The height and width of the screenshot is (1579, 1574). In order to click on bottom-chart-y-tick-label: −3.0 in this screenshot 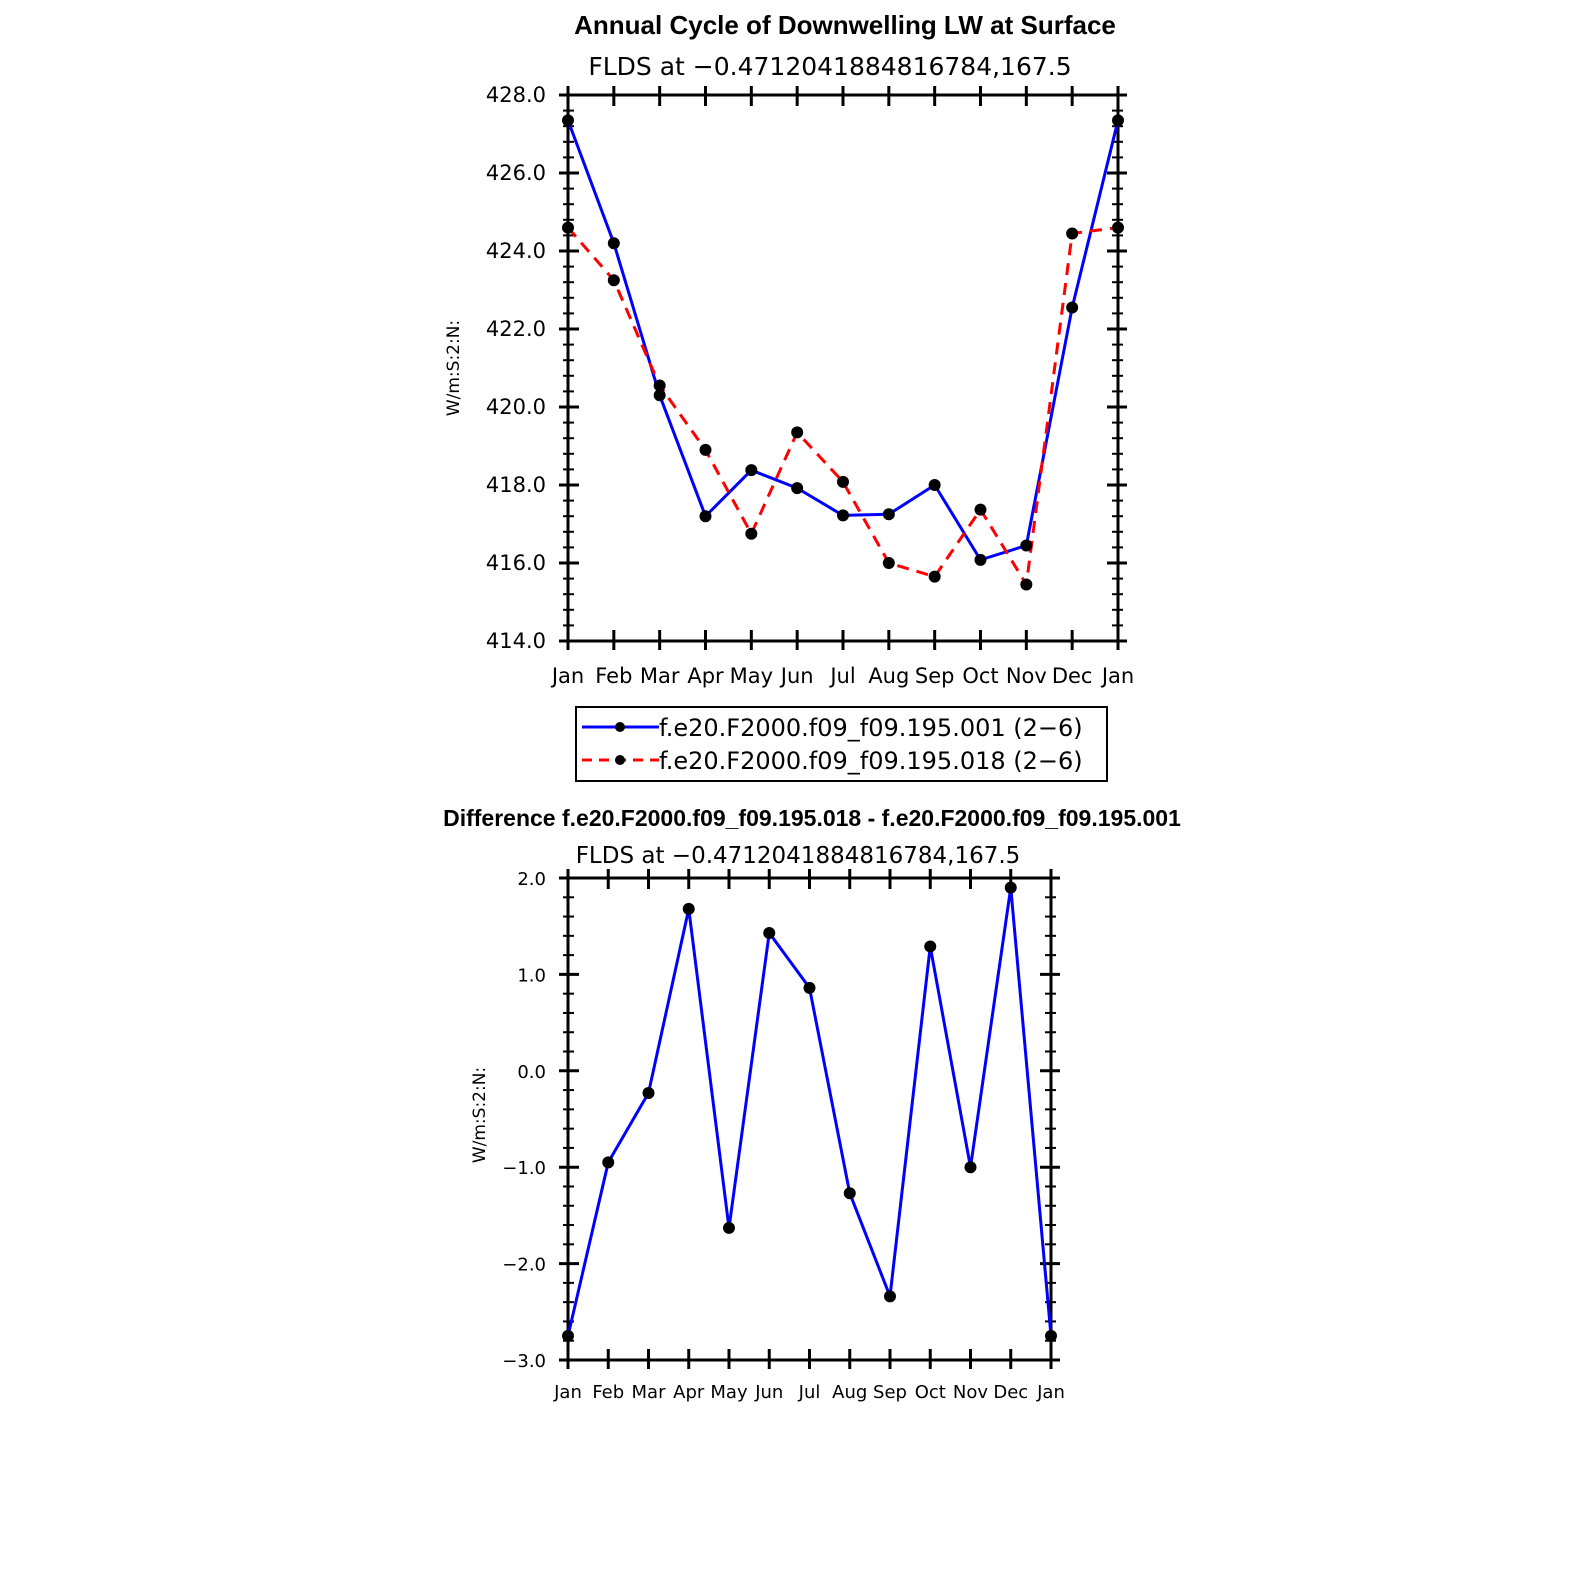, I will do `click(524, 1361)`.